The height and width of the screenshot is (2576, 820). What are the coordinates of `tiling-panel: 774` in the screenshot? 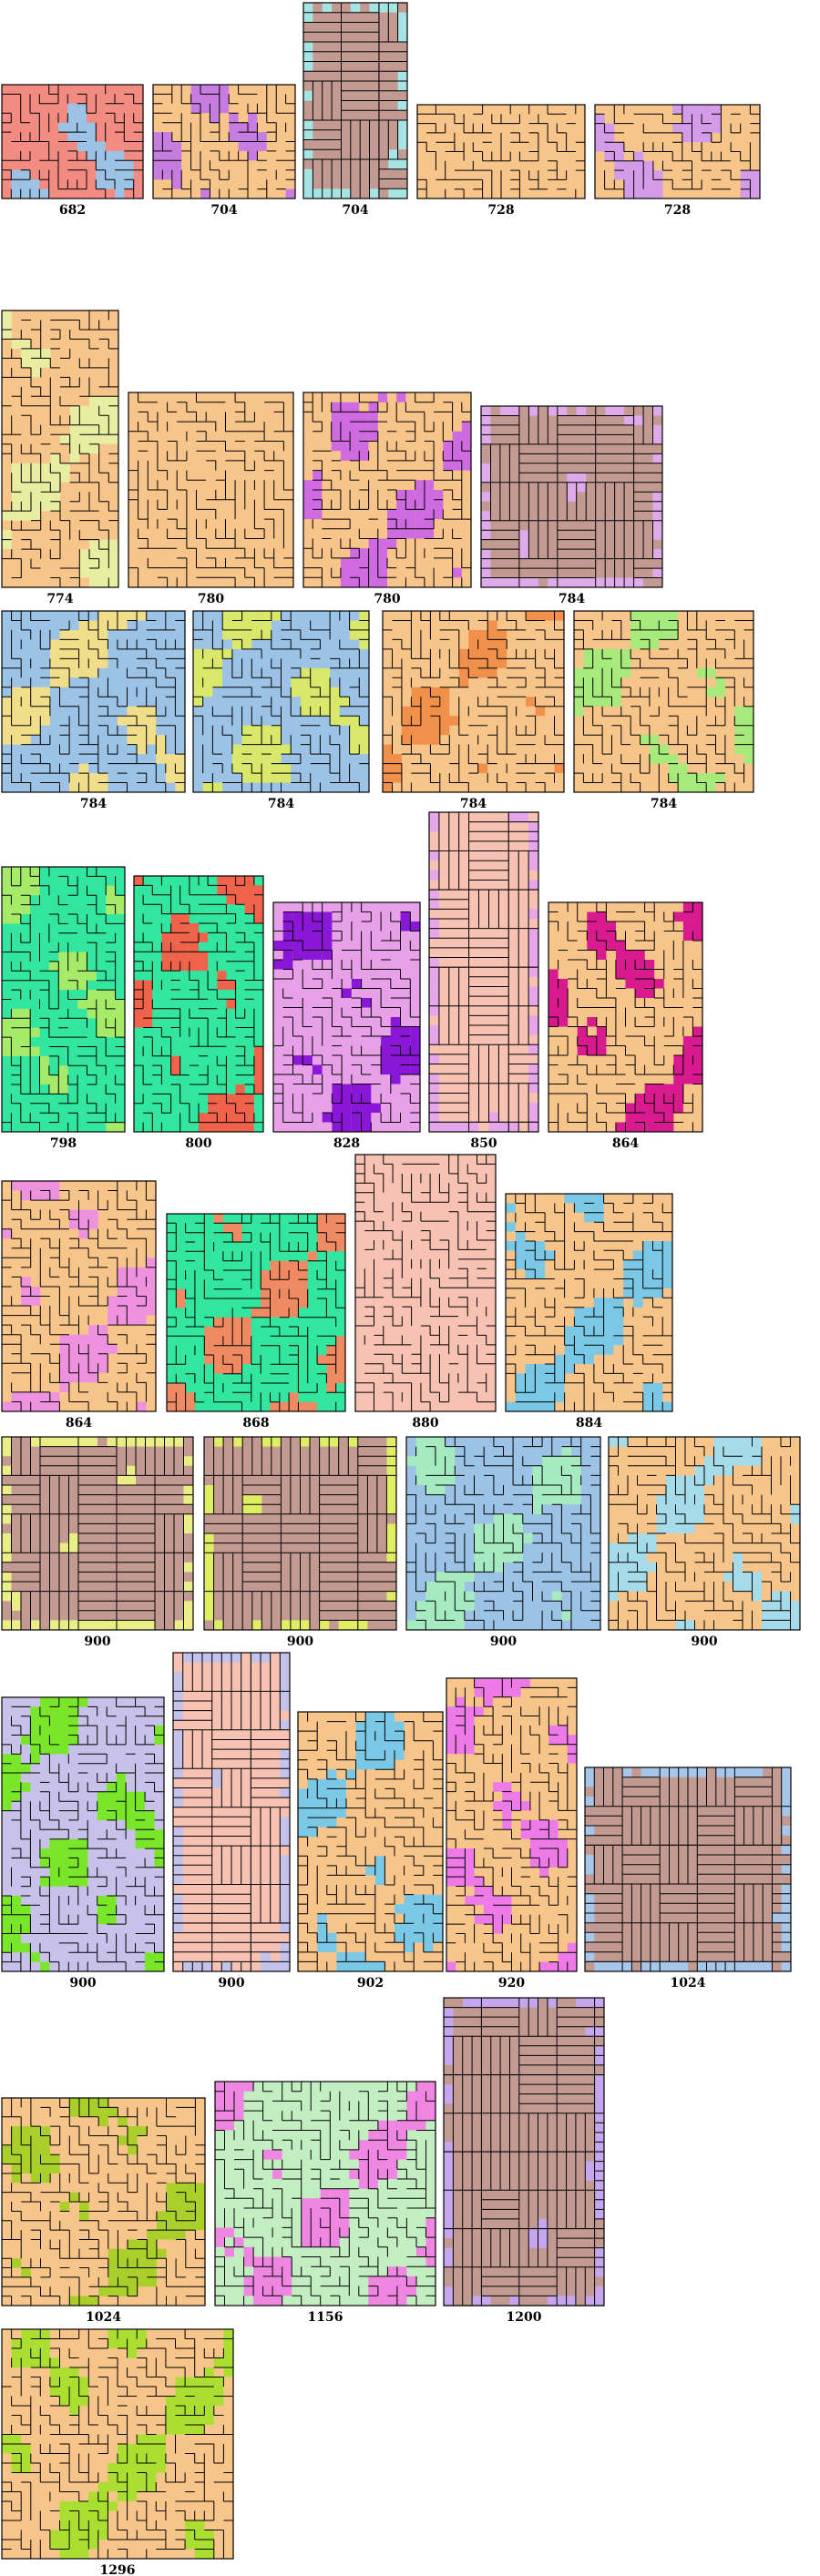 It's located at (60, 458).